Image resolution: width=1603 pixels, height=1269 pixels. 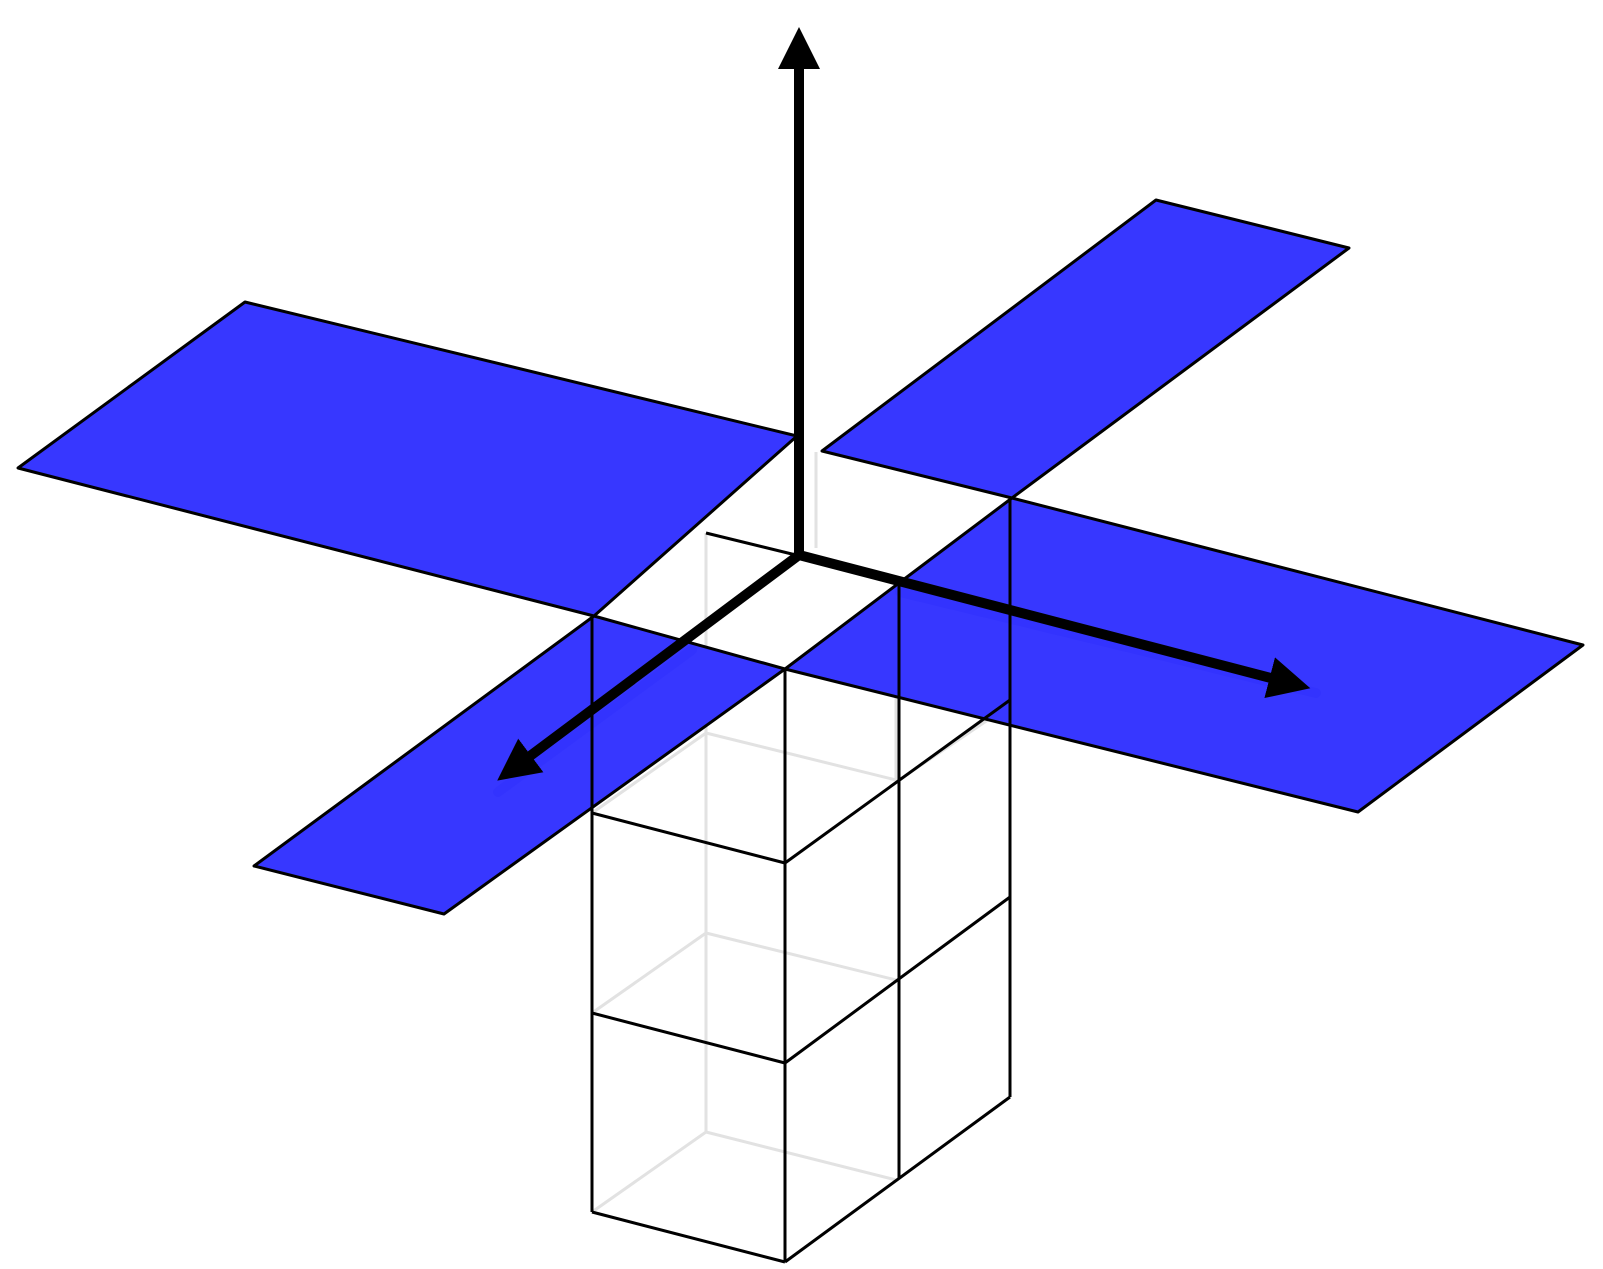 What do you see at coordinates (1085, 349) in the screenshot?
I see `plane-arm-back-right` at bounding box center [1085, 349].